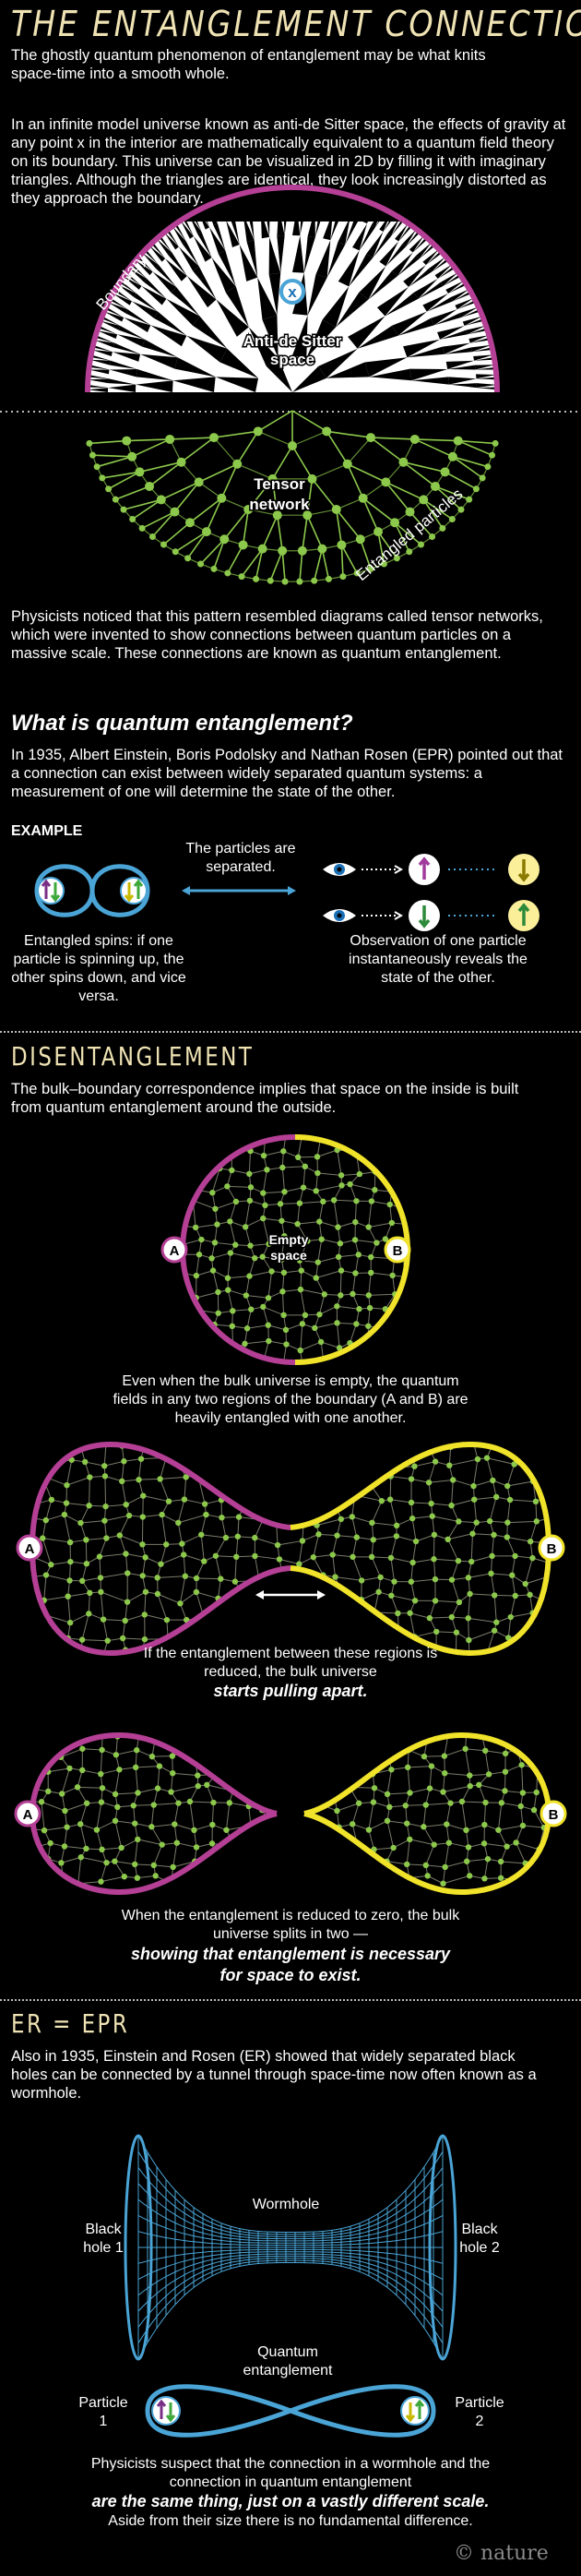 The image size is (581, 2576). What do you see at coordinates (103, 2248) in the screenshot?
I see `black-hole-1-label-2: hole 1` at bounding box center [103, 2248].